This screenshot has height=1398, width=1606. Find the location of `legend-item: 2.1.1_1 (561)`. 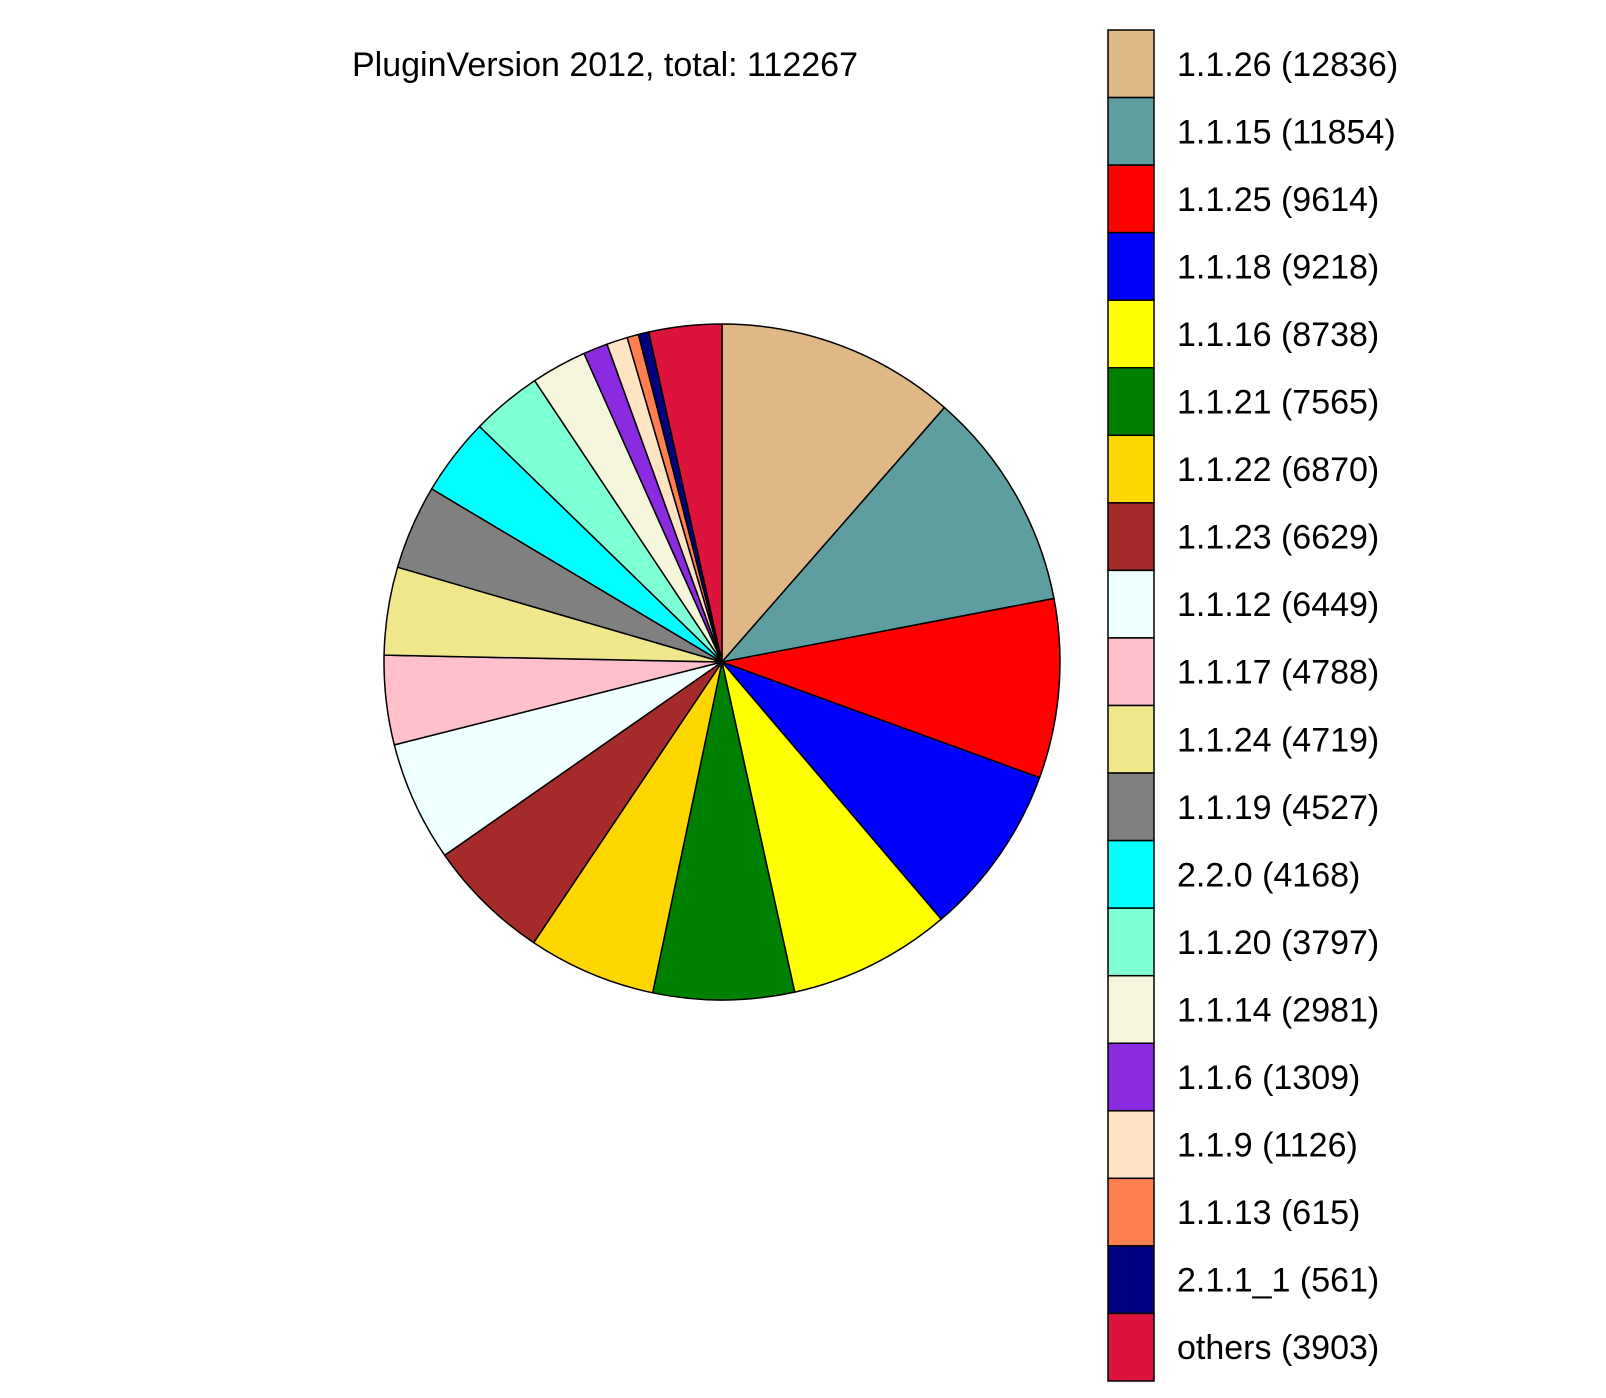

legend-item: 2.1.1_1 (561) is located at coordinates (1243, 1280).